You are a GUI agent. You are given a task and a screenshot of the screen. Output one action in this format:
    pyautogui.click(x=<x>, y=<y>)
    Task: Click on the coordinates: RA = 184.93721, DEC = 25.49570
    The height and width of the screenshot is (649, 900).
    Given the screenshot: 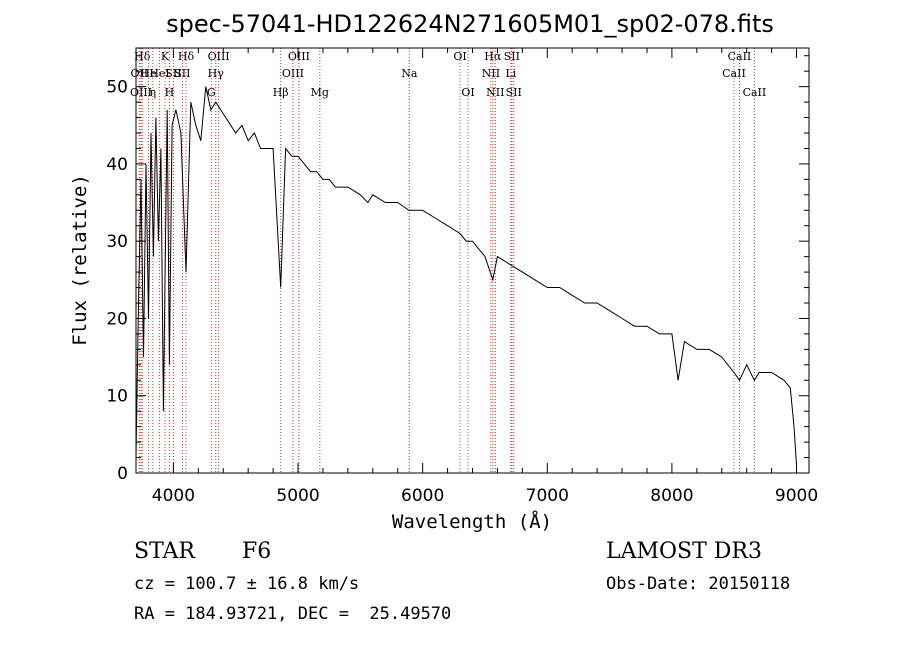 What is the action you would take?
    pyautogui.click(x=293, y=614)
    